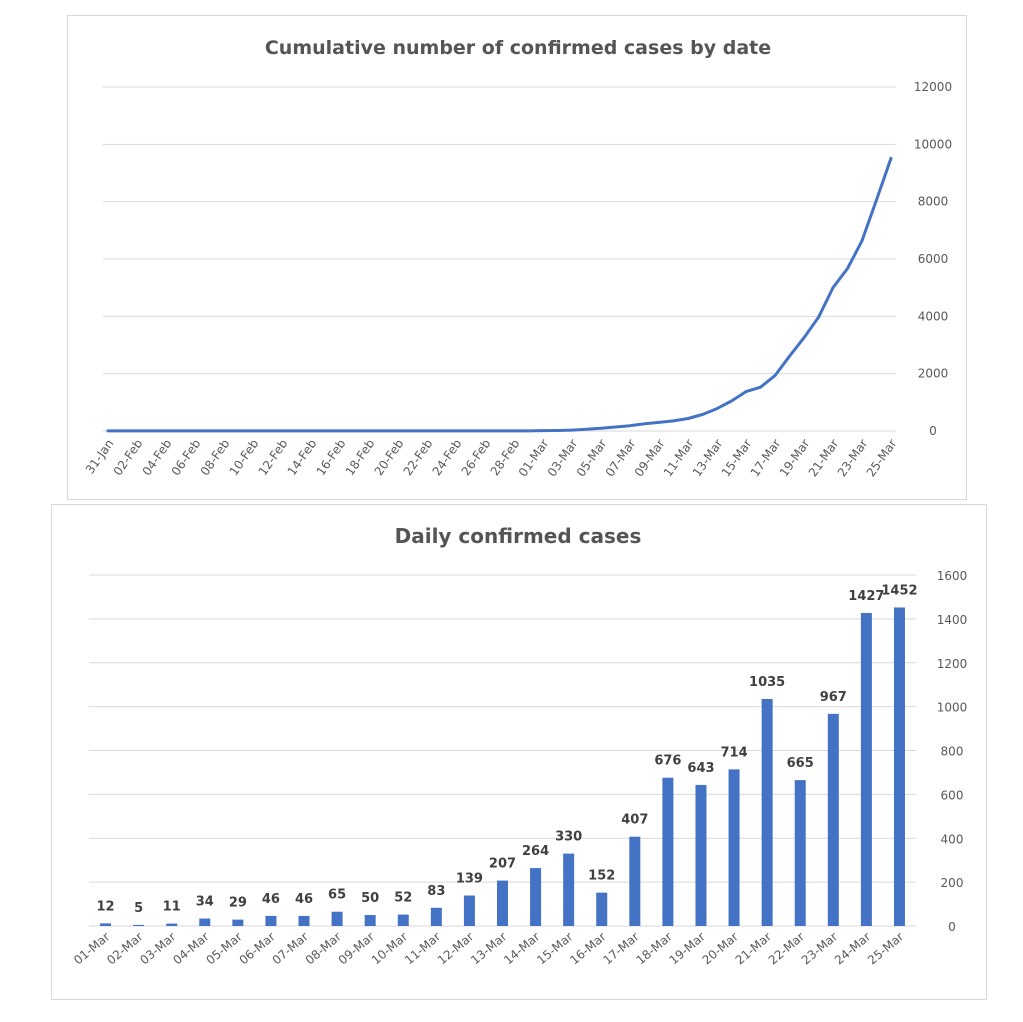  Describe the element at coordinates (128, 458) in the screenshot. I see `x-tick-label: 02-Feb` at that location.